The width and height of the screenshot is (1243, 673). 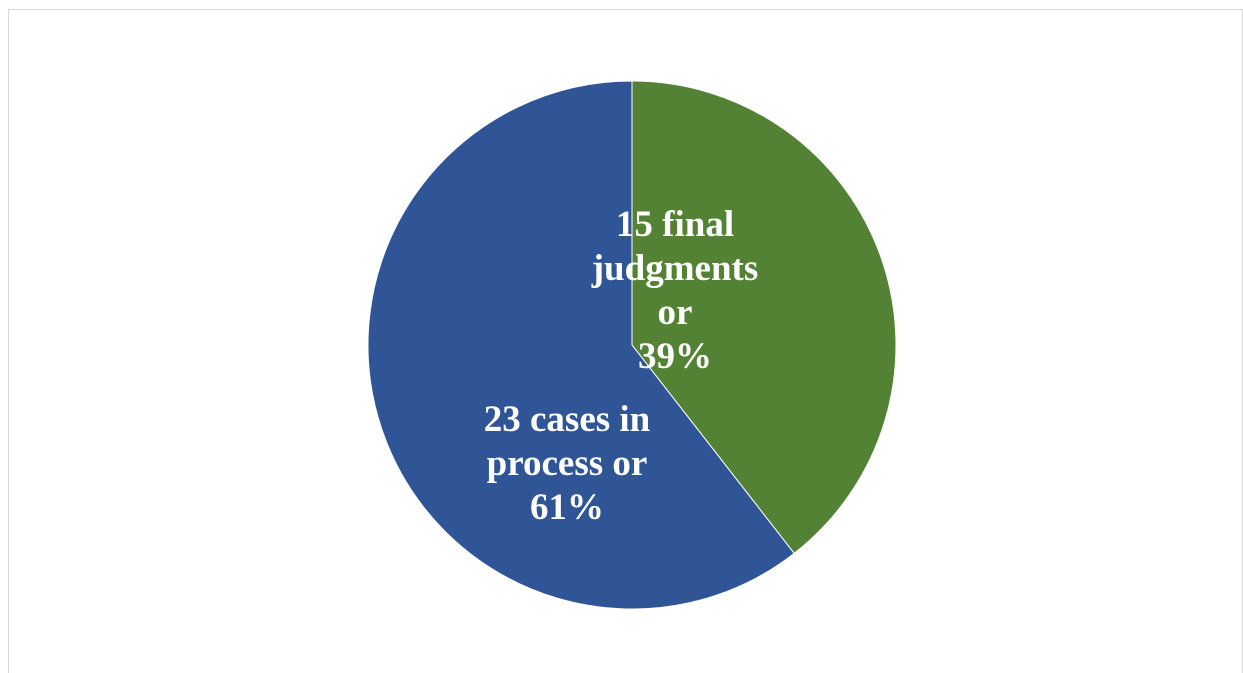 I want to click on slice-label-line: 61%, so click(x=567, y=507).